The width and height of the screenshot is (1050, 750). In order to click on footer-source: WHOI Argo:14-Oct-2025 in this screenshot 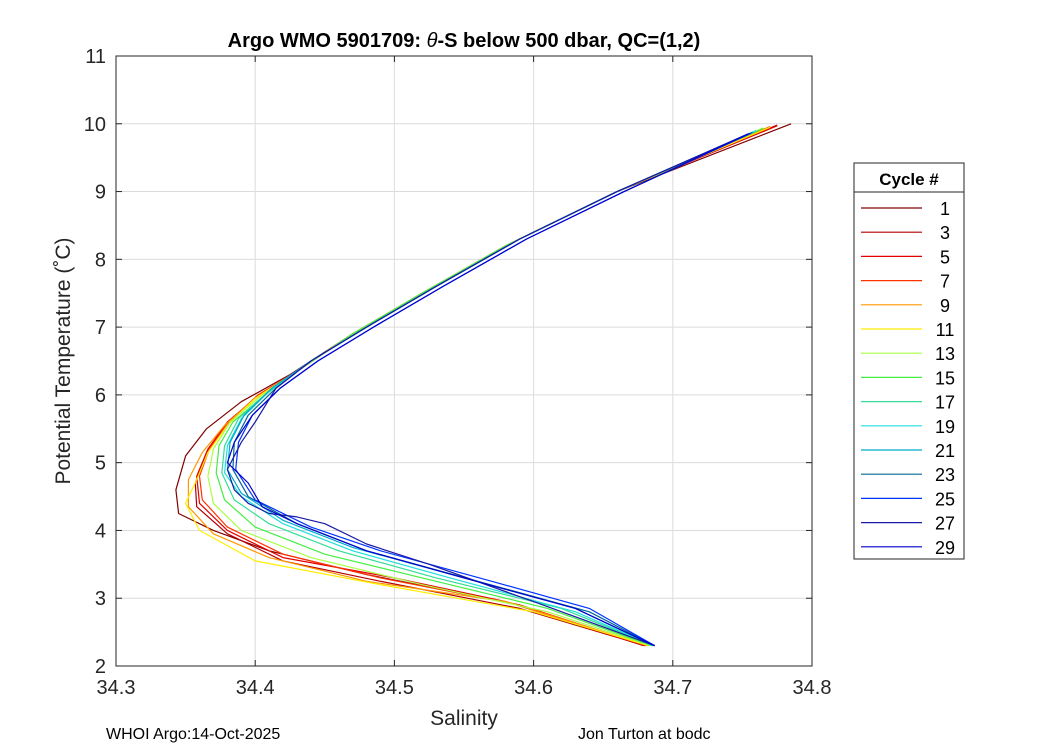, I will do `click(193, 734)`.